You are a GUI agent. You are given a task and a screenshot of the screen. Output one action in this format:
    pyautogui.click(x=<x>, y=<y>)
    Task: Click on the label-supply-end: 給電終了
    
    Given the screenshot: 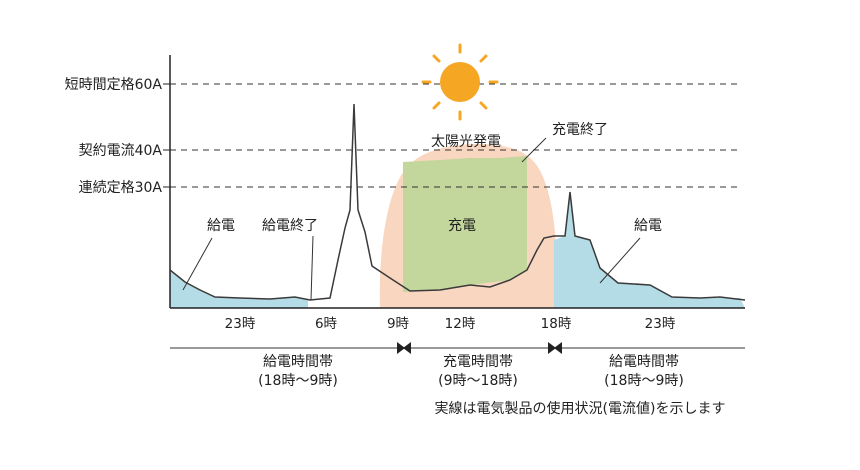 What is the action you would take?
    pyautogui.click(x=290, y=226)
    